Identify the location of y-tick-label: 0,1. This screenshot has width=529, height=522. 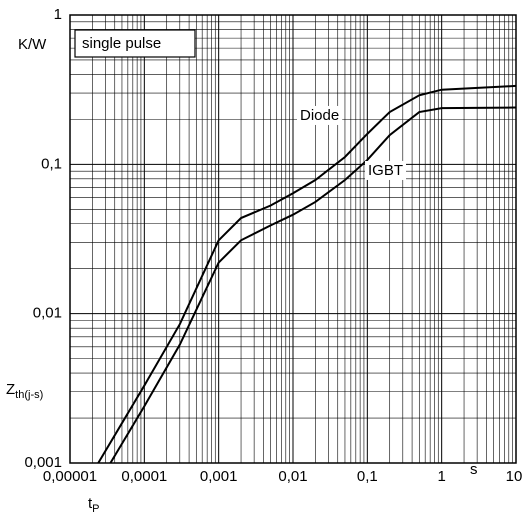
(51, 163).